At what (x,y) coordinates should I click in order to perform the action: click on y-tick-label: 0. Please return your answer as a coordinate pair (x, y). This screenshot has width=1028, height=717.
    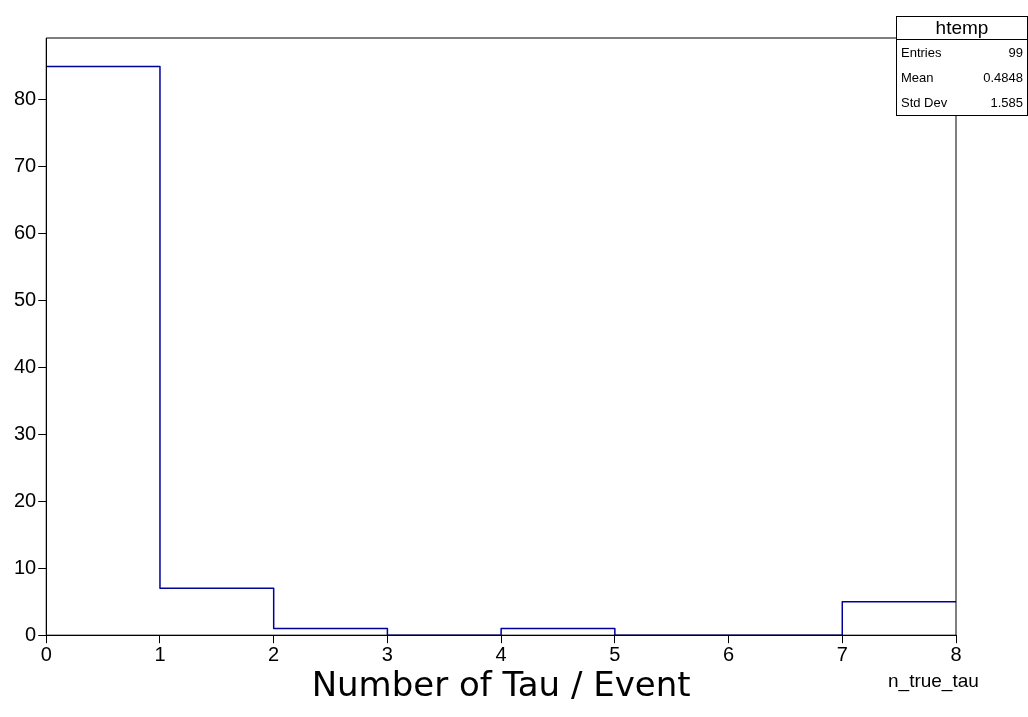
    Looking at the image, I should click on (31, 633).